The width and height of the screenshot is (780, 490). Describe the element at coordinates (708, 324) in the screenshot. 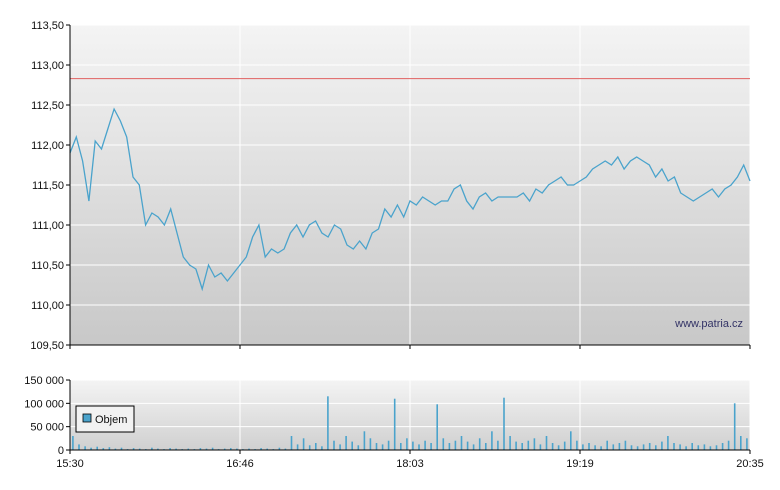

I see `watermark: www.patria.cz` at that location.